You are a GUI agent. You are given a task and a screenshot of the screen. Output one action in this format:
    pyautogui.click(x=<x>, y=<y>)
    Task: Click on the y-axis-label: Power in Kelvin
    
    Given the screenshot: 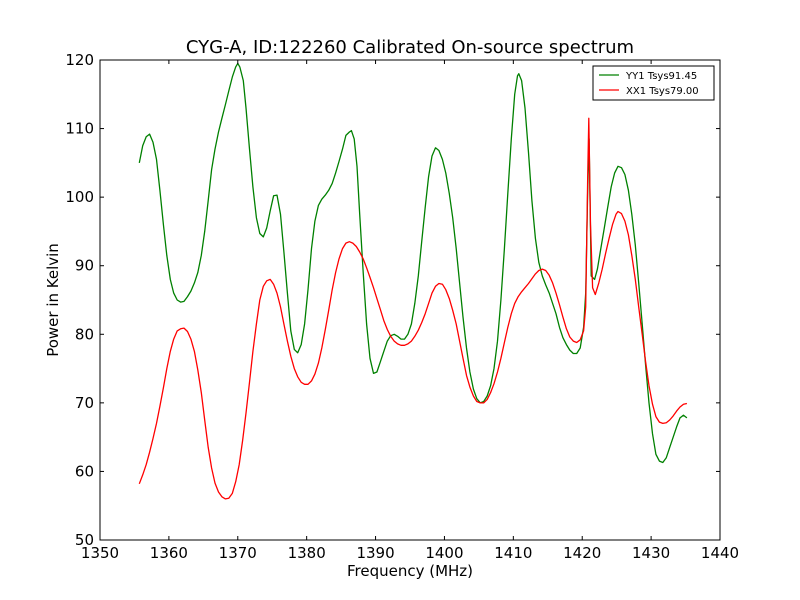 What is the action you would take?
    pyautogui.click(x=53, y=300)
    